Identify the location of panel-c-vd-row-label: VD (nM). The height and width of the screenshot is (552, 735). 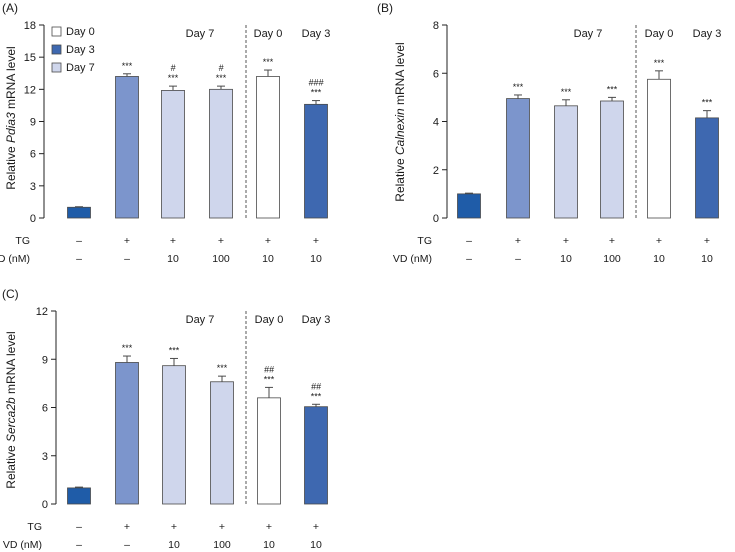
(22, 545).